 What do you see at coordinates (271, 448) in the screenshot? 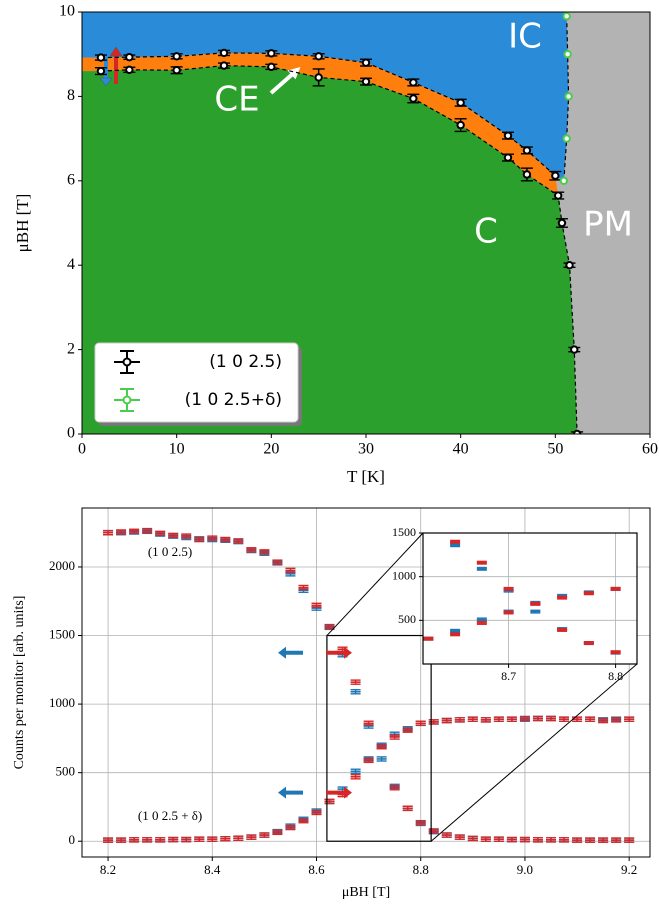
I see `x-tick-label: 20` at bounding box center [271, 448].